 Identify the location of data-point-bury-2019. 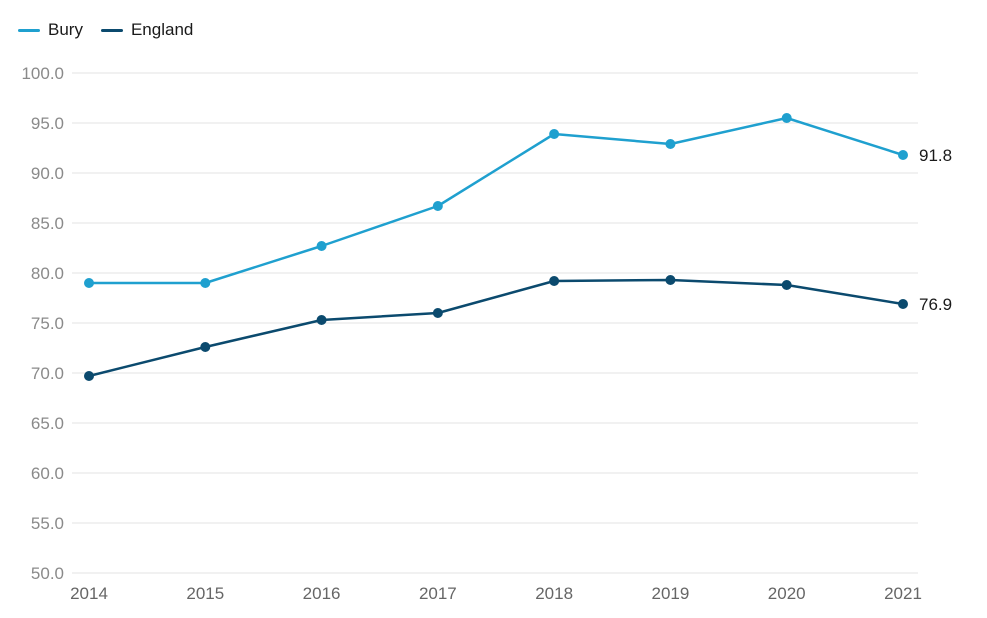
(670, 144).